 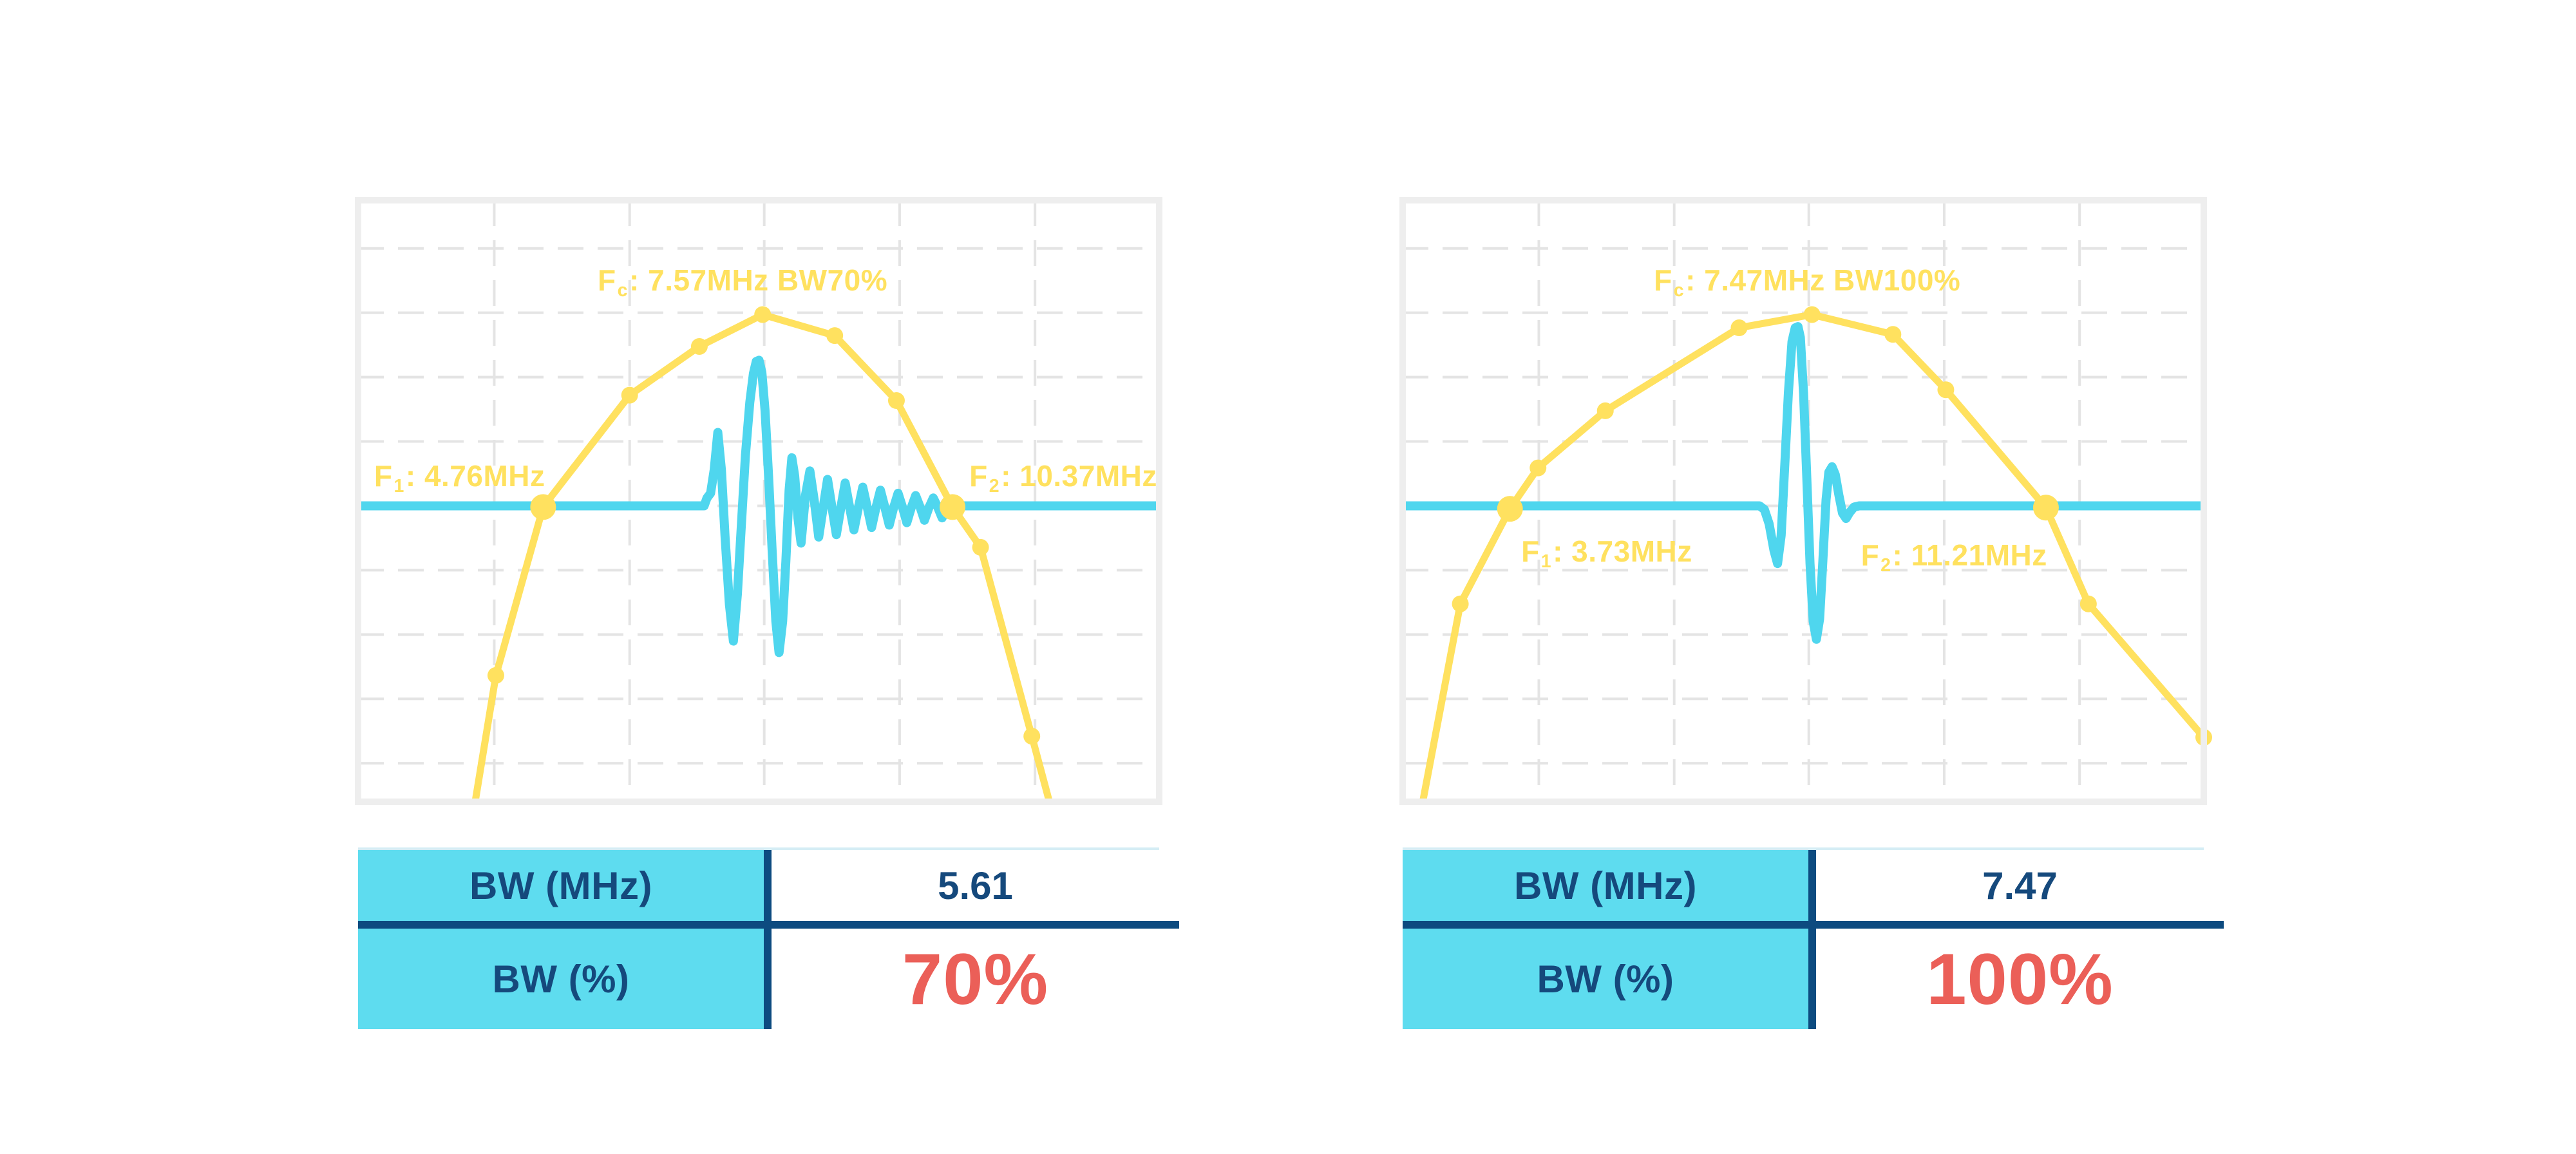 What do you see at coordinates (758, 280) in the screenshot?
I see `fc-value: : 7.57MHz BW70%` at bounding box center [758, 280].